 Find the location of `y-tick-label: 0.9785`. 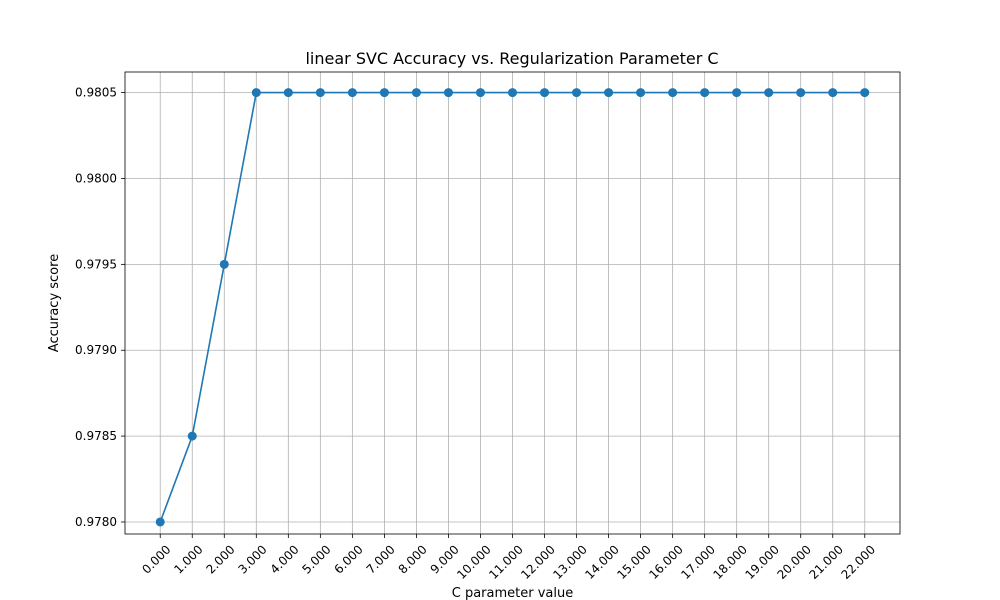

y-tick-label: 0.9785 is located at coordinates (96, 436).